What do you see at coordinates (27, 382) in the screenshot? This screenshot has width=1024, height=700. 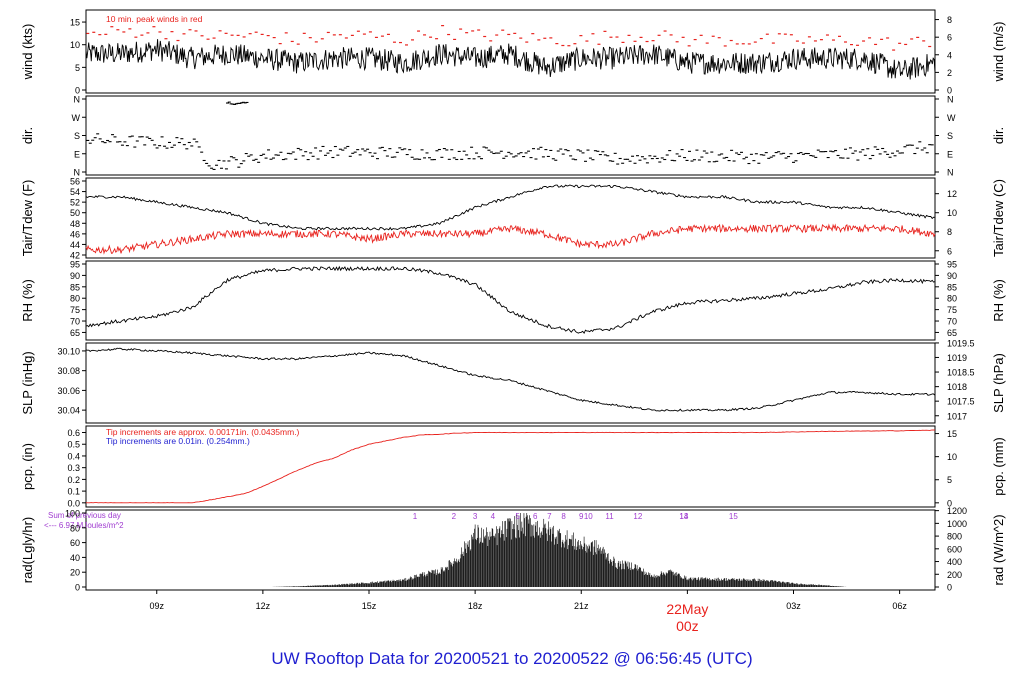 I see `ylabel-left-slp: SLP (inHg)` at bounding box center [27, 382].